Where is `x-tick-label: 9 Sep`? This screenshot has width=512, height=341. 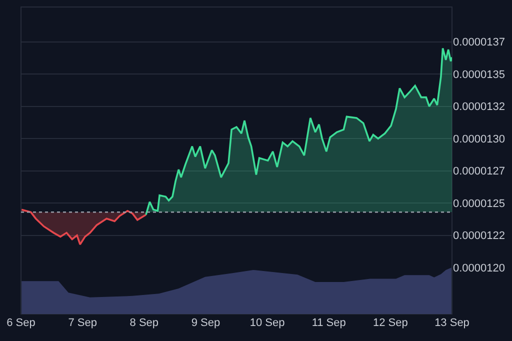 x-tick-label: 9 Sep is located at coordinates (205, 323).